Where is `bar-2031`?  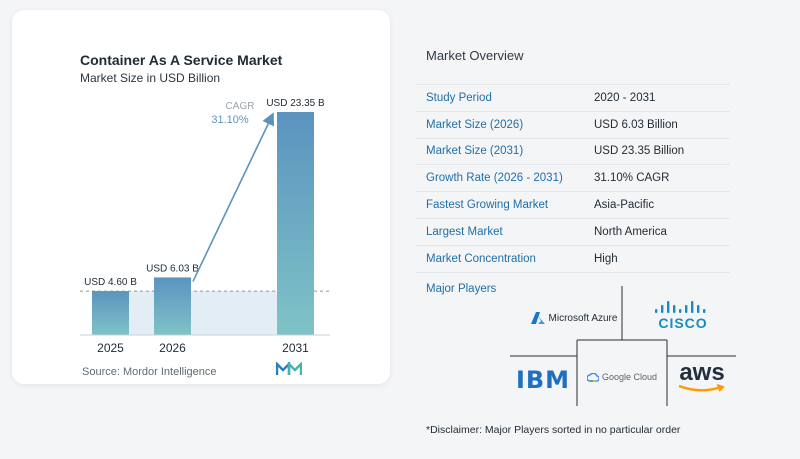
bar-2031 is located at coordinates (295, 223).